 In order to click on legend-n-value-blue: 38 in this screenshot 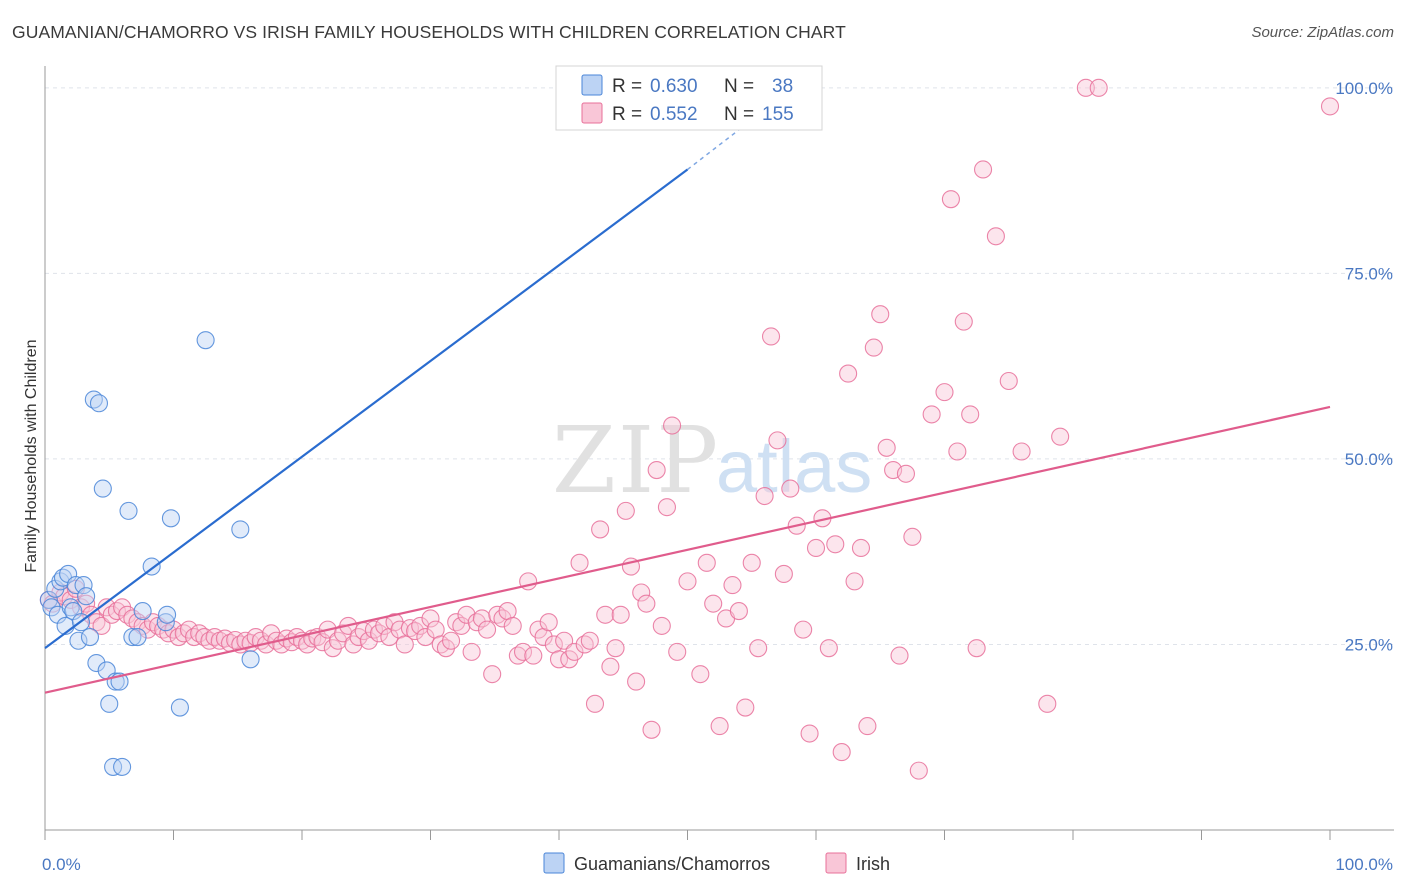, I will do `click(782, 86)`.